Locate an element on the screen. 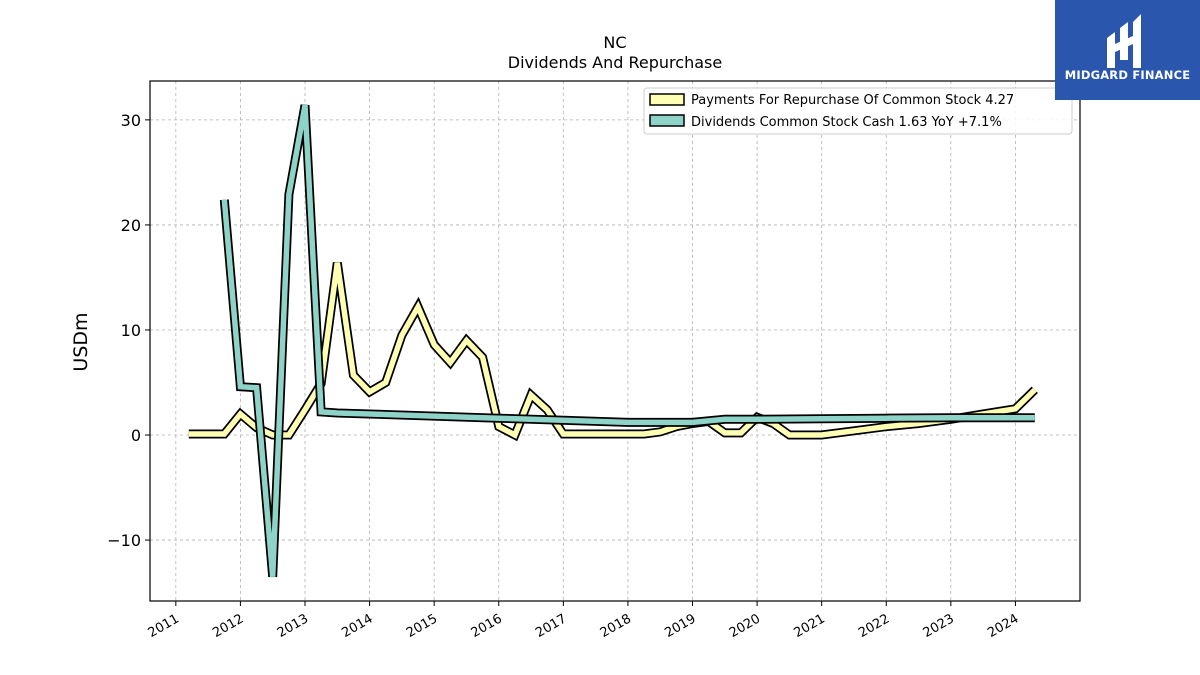 Image resolution: width=1200 pixels, height=675 pixels. x-tick-label: 2016 is located at coordinates (487, 626).